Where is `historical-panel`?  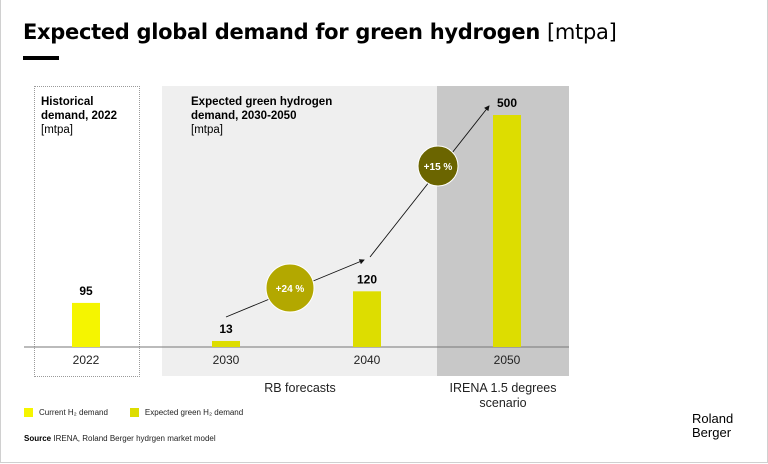 historical-panel is located at coordinates (87, 231).